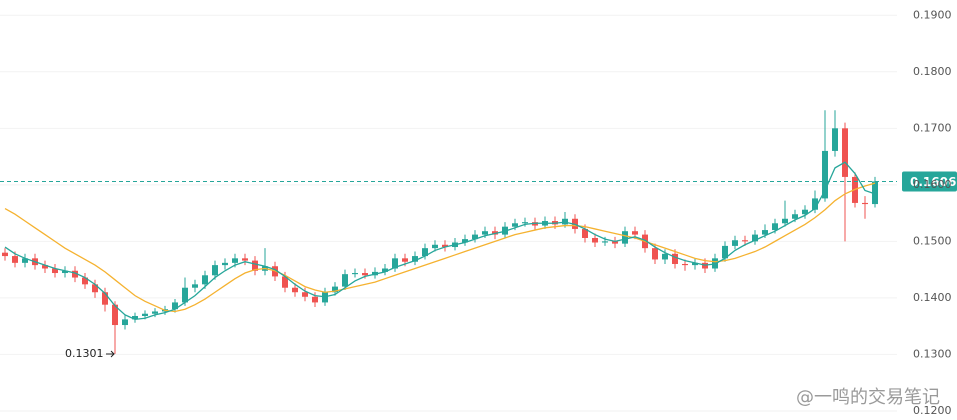 The image size is (957, 420). I want to click on watermark: @一鸣的交易笔记, so click(868, 397).